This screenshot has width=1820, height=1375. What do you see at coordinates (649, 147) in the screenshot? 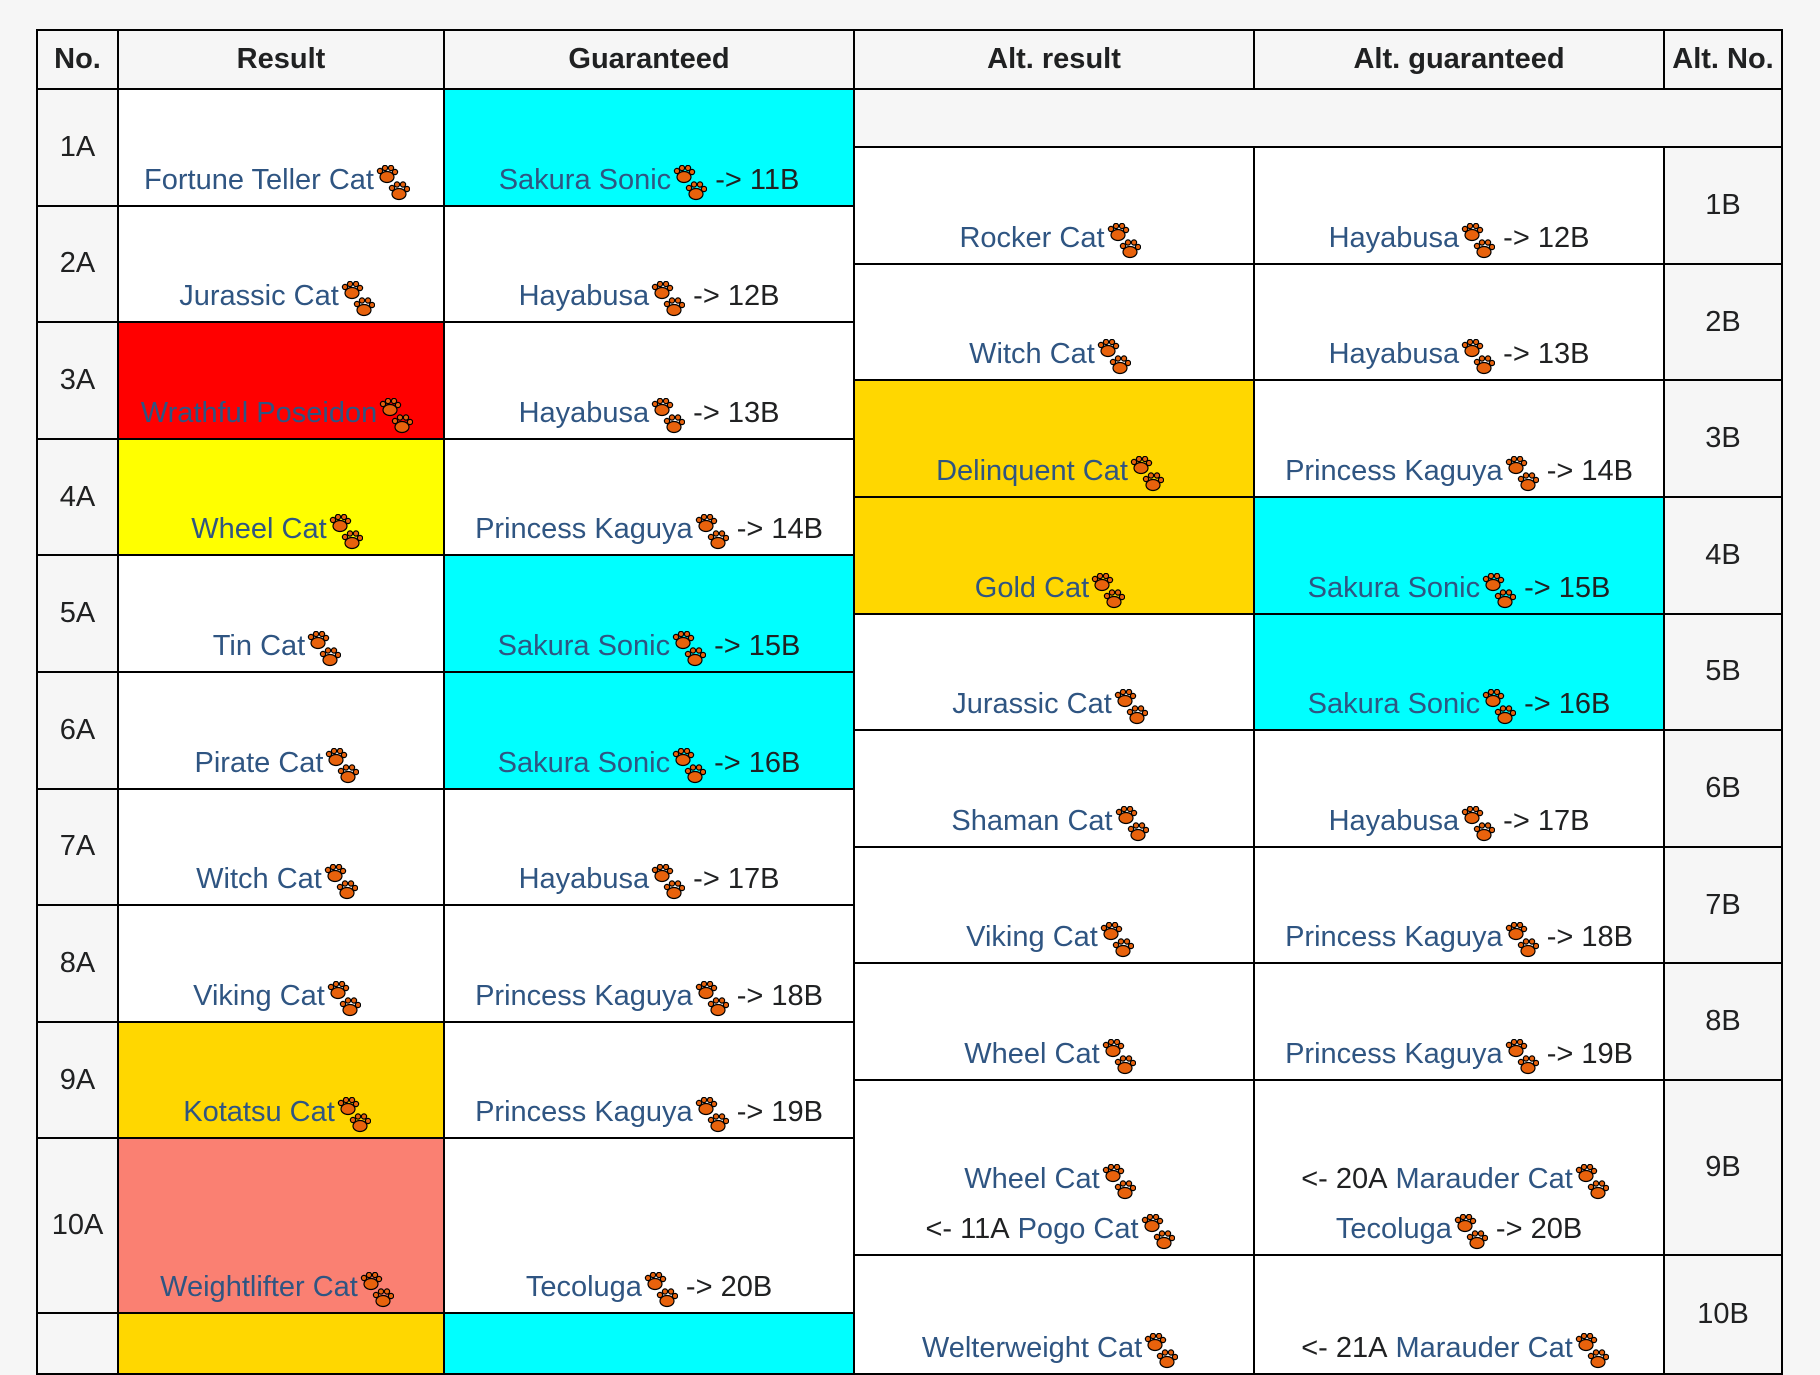
I see `guaranteed-cell: Sakura Sonic -> 11B` at bounding box center [649, 147].